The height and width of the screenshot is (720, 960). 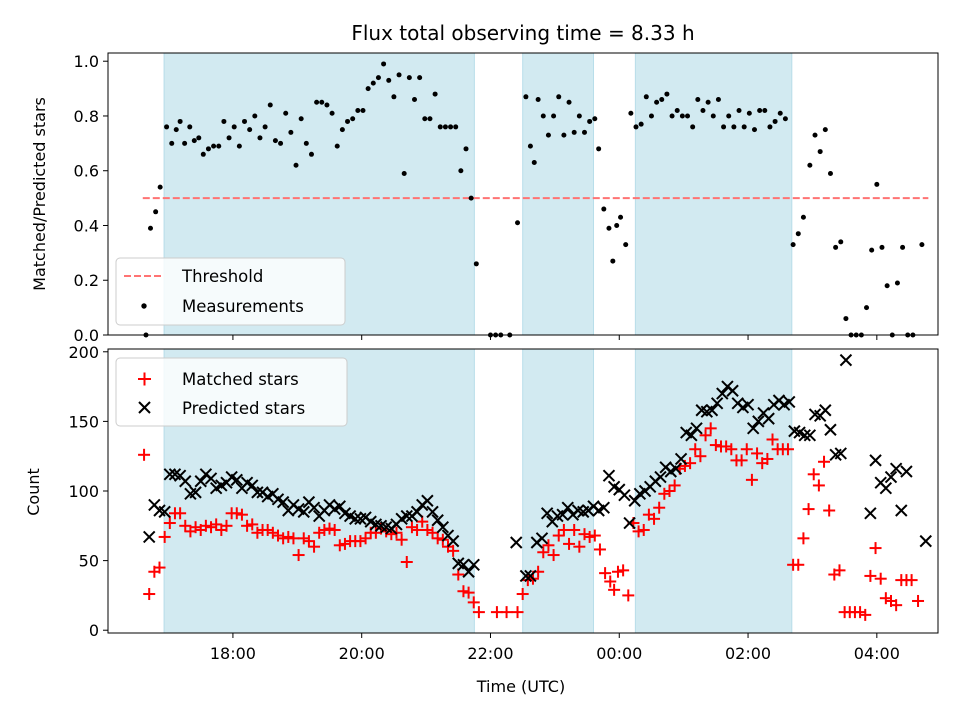 What do you see at coordinates (240, 379) in the screenshot?
I see `matched-stars-legend-label: Matched stars` at bounding box center [240, 379].